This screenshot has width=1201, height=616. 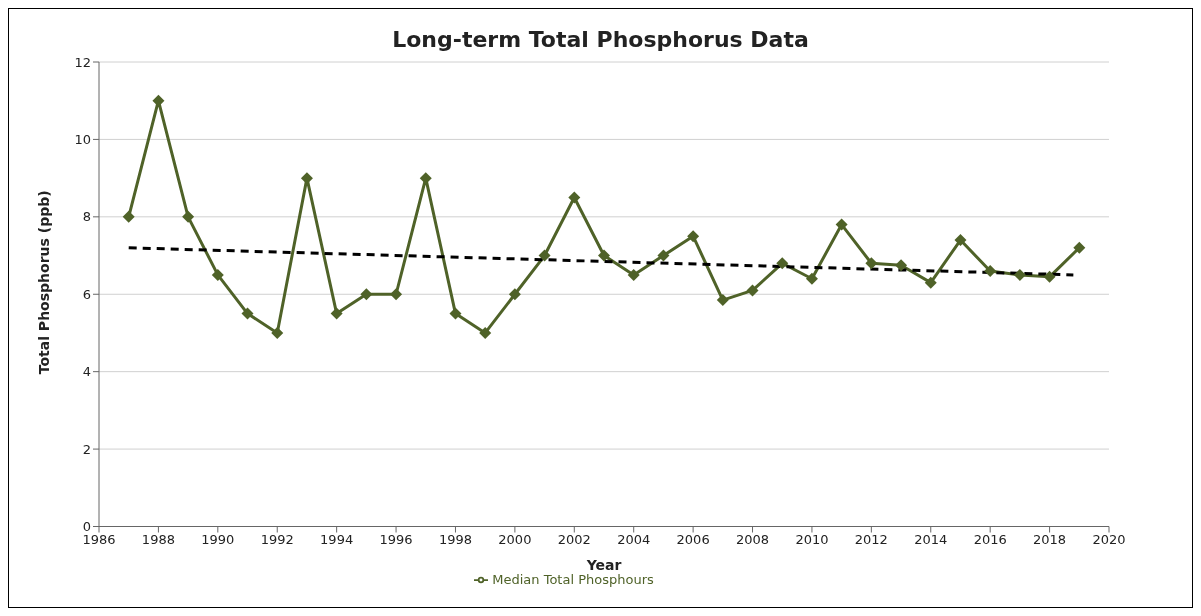 I want to click on x-tick-label: 1988, so click(x=158, y=539).